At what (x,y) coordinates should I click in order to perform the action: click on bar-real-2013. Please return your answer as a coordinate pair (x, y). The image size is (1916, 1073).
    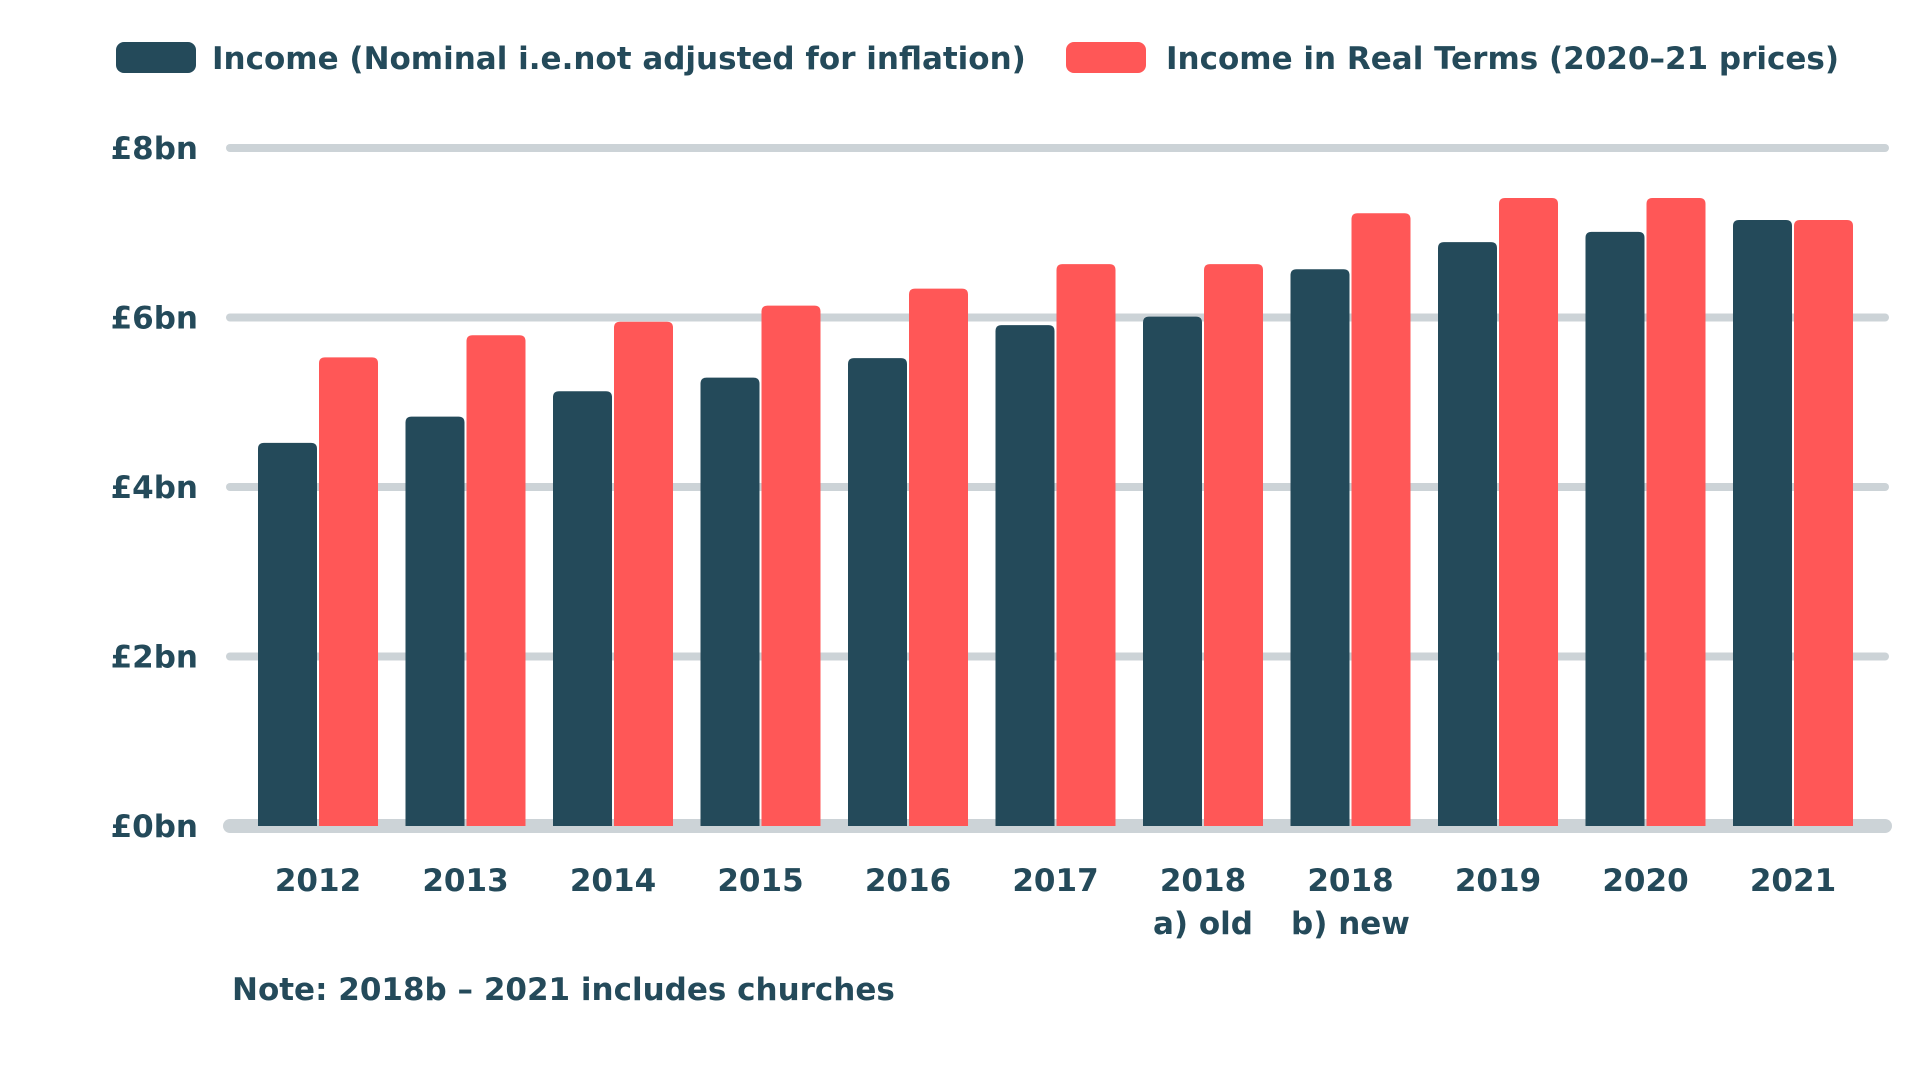
    Looking at the image, I should click on (496, 580).